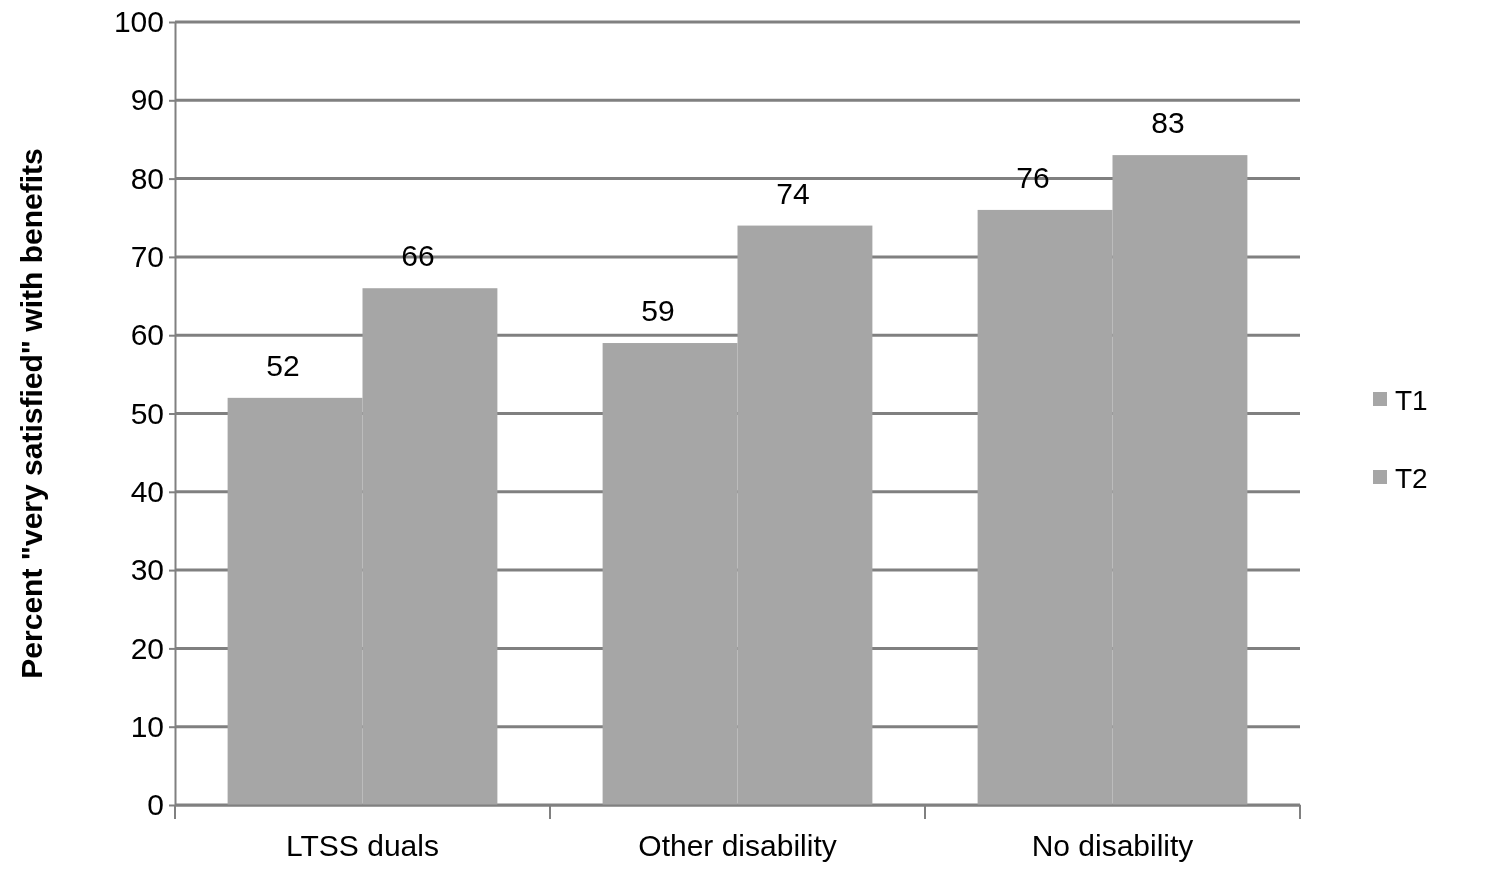 The image size is (1491, 885). What do you see at coordinates (147, 100) in the screenshot?
I see `y-tick-label: 90` at bounding box center [147, 100].